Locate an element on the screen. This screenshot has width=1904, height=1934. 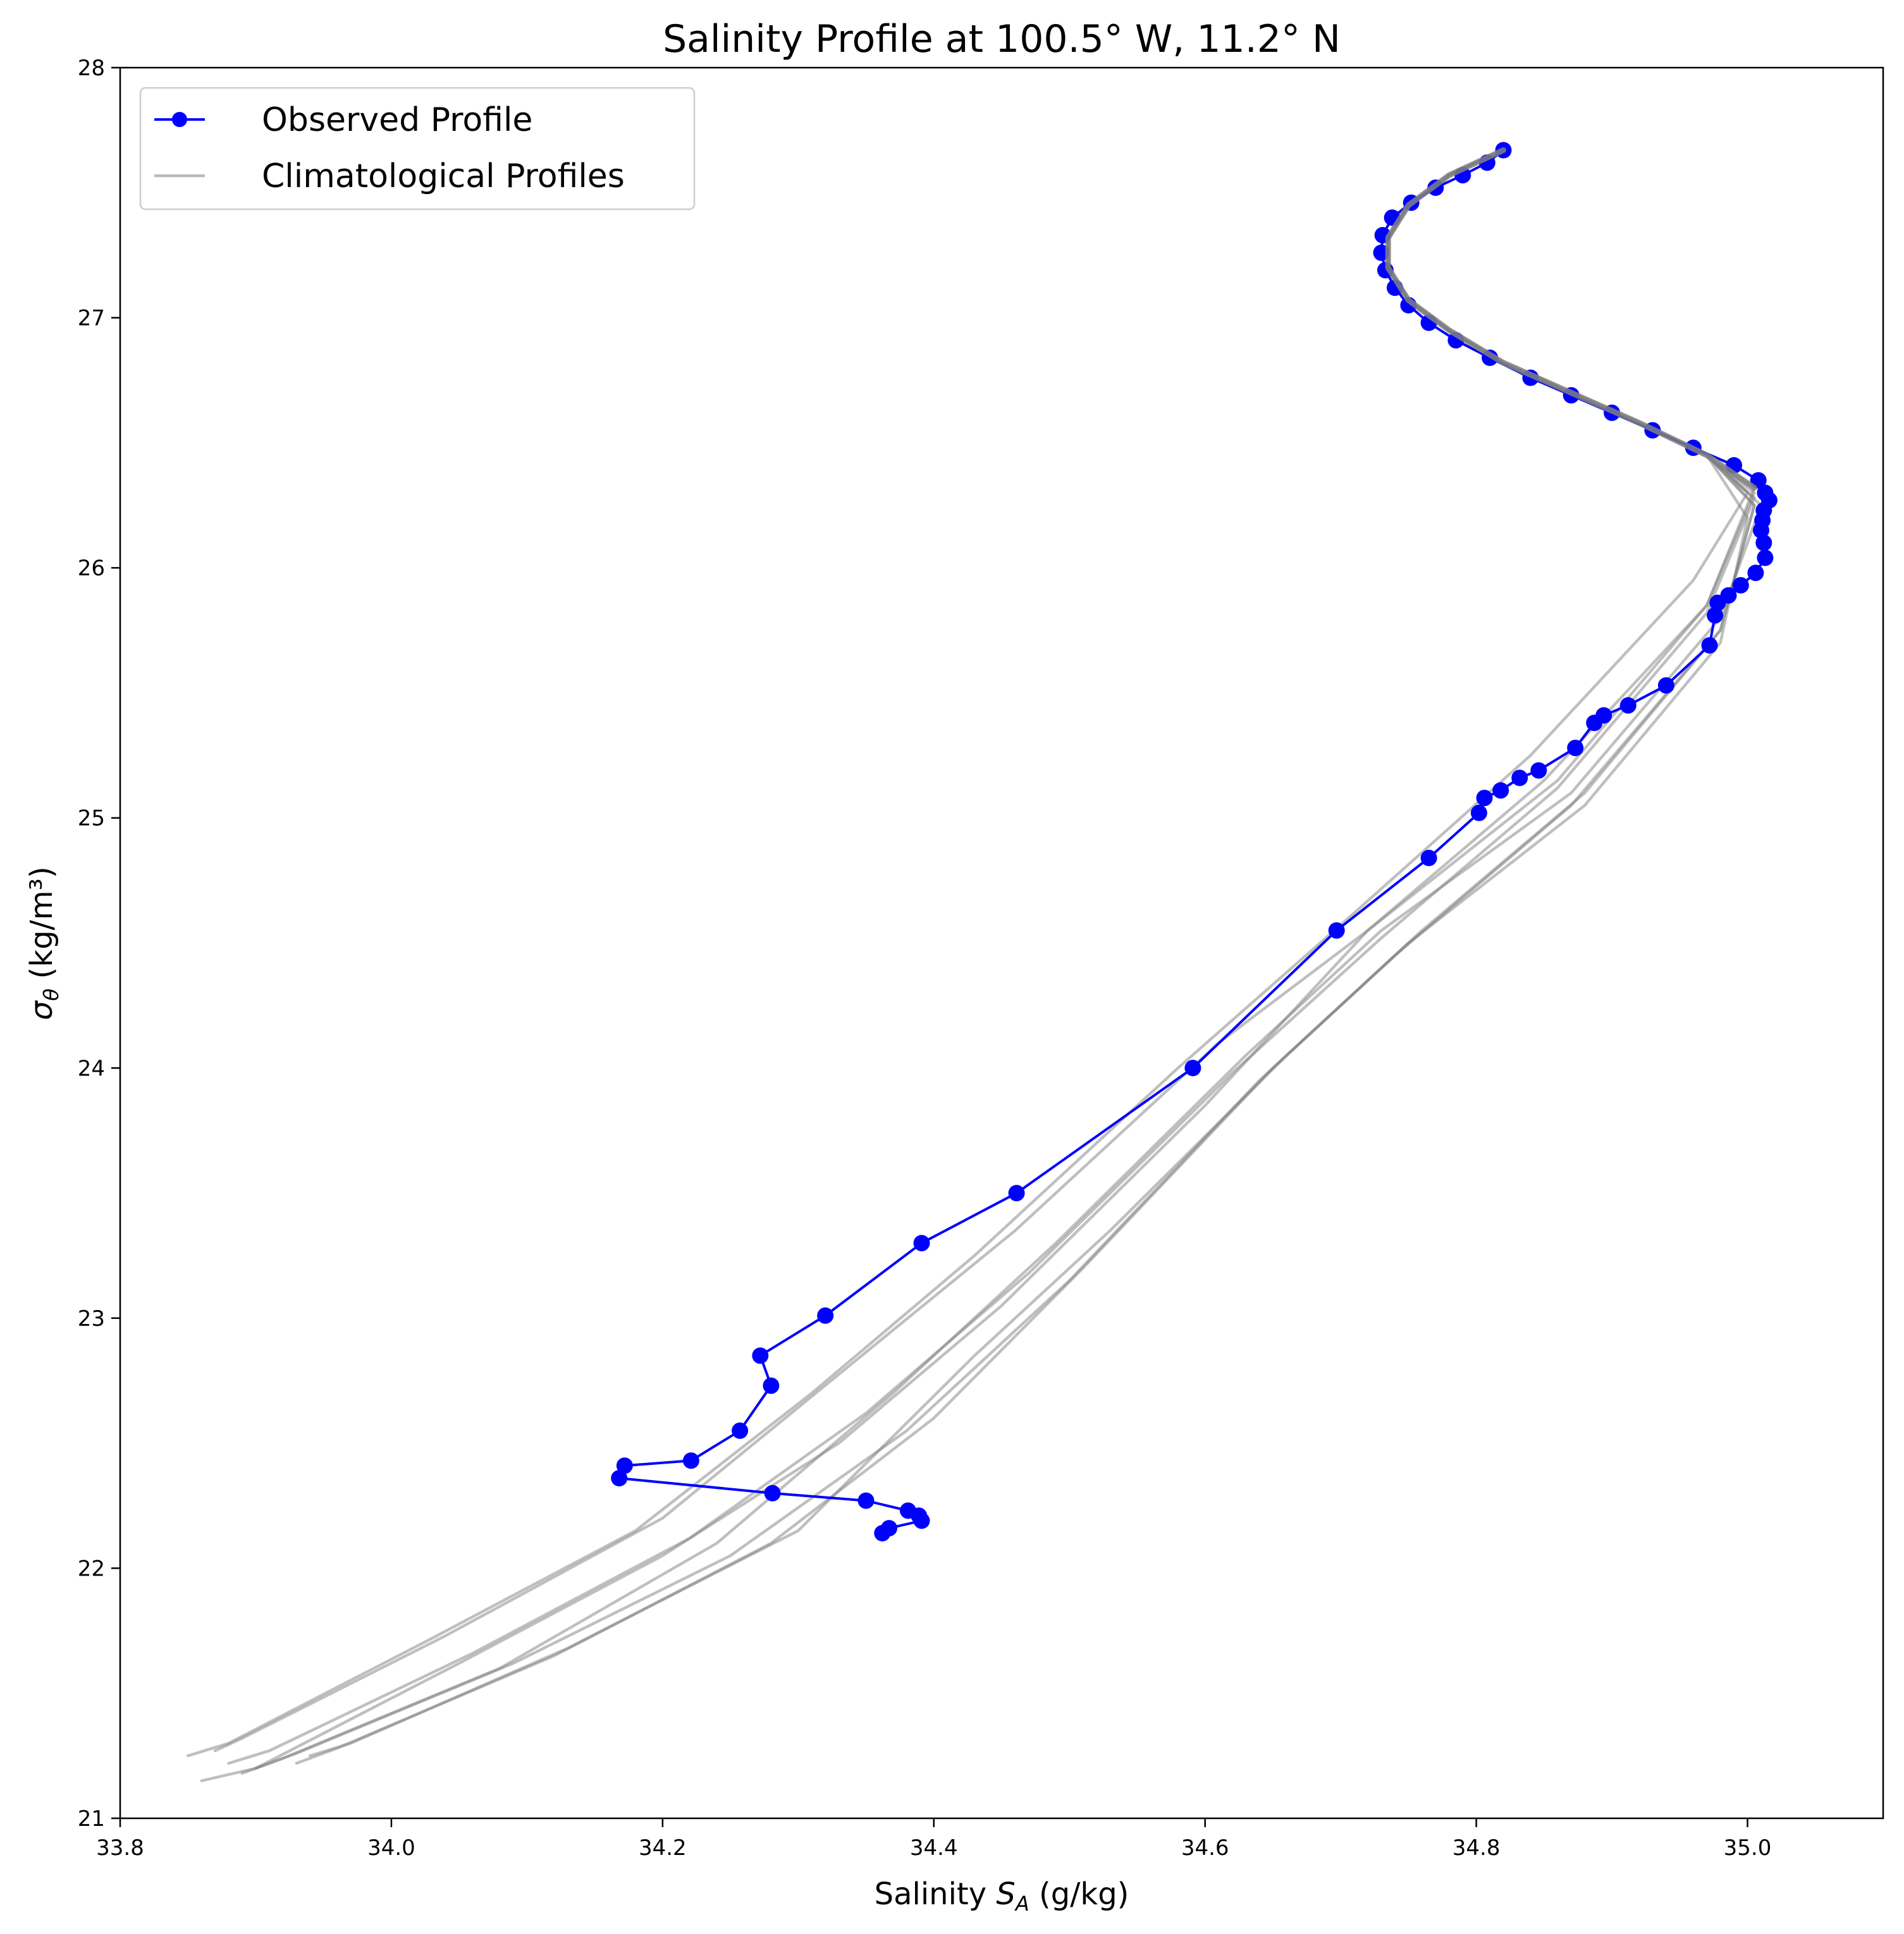
y-tick-label: 21 is located at coordinates (91, 1819).